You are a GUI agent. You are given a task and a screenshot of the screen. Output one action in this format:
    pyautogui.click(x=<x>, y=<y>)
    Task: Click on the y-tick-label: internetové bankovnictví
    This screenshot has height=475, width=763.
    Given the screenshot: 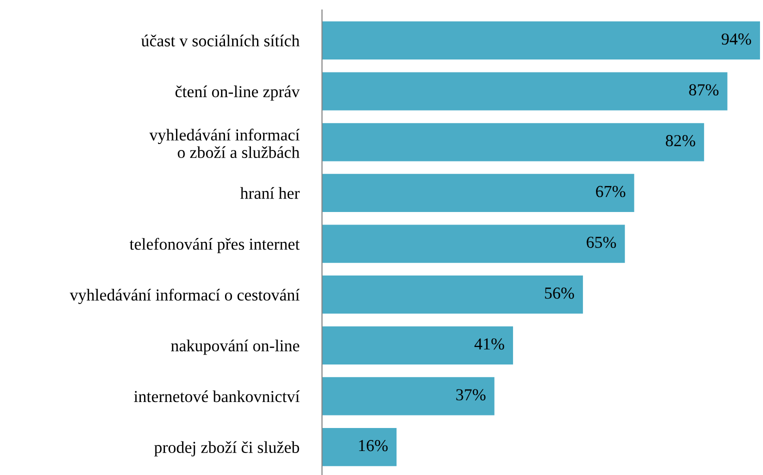 What is the action you would take?
    pyautogui.click(x=217, y=396)
    